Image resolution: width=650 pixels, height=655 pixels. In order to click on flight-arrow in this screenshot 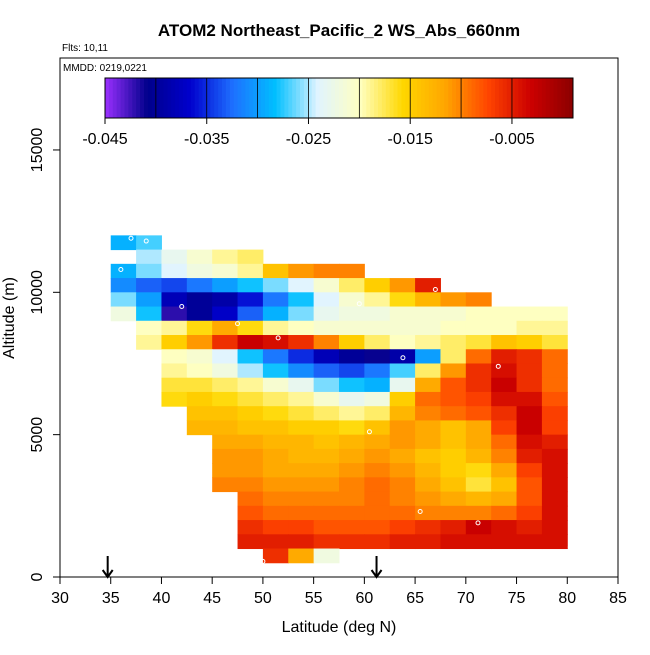, I will do `click(376, 567)`.